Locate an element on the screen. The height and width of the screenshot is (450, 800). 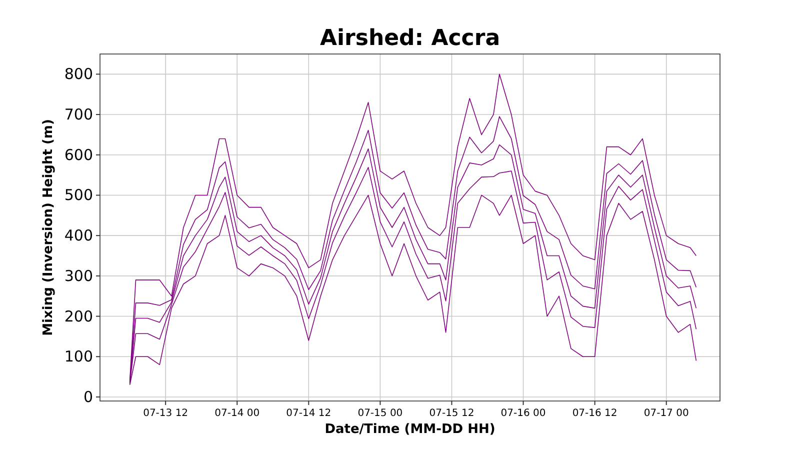
y-tick-label: 100 is located at coordinates (78, 357).